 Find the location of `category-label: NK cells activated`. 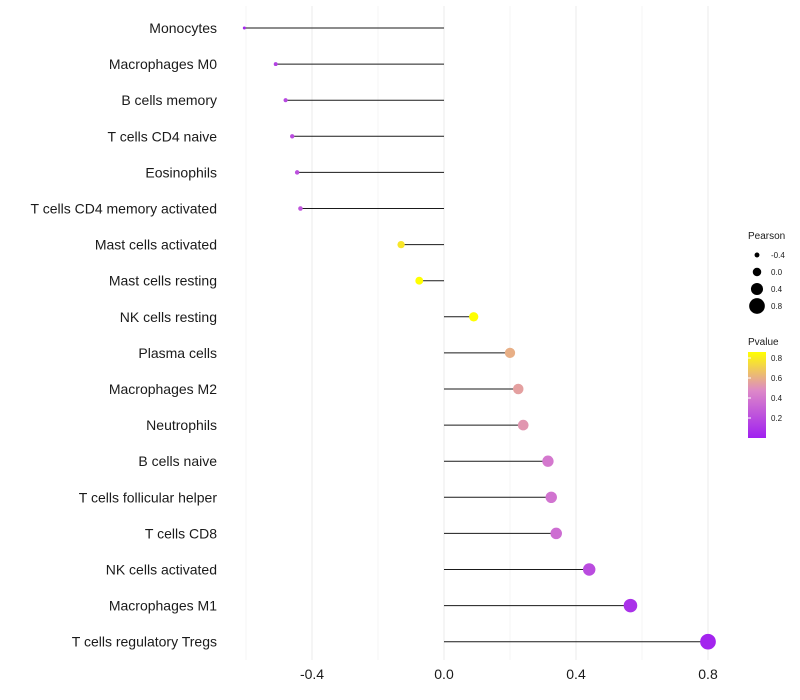

category-label: NK cells activated is located at coordinates (161, 570).